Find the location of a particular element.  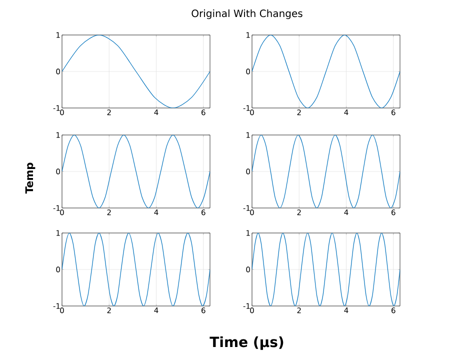

text: Original With Changes is located at coordinates (247, 14).